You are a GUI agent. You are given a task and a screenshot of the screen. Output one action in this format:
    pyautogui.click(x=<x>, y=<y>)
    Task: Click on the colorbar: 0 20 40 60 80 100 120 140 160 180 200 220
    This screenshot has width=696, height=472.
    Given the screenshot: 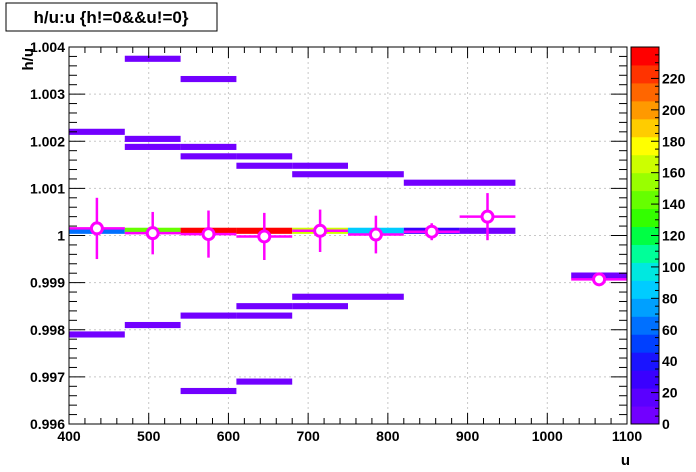 What is the action you would take?
    pyautogui.click(x=658, y=239)
    